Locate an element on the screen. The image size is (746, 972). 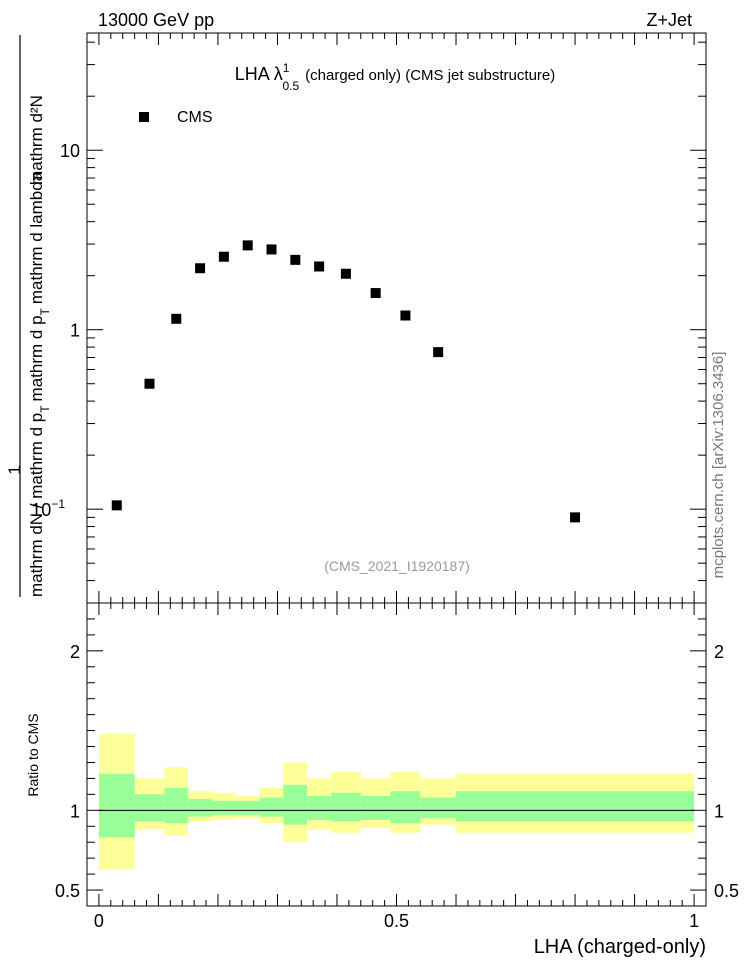
main-title-superscript: 1 is located at coordinates (286, 68).